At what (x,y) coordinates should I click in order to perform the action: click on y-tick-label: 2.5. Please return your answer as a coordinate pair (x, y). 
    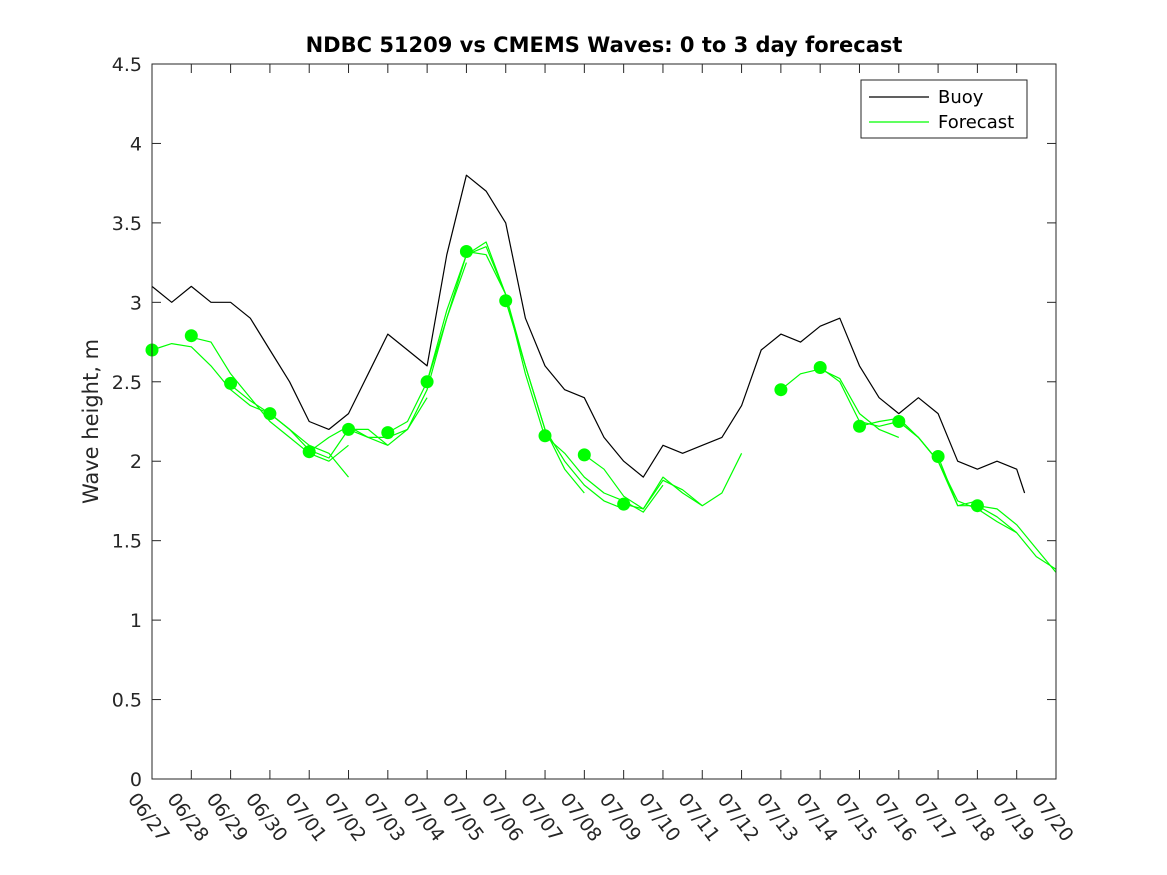
    Looking at the image, I should click on (127, 383).